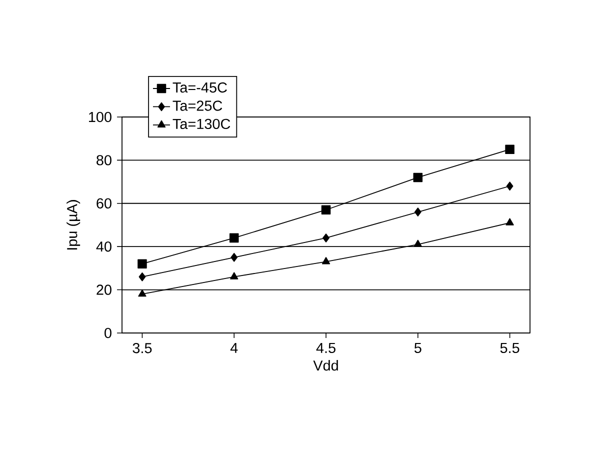  What do you see at coordinates (104, 289) in the screenshot?
I see `y-tick-label: 20` at bounding box center [104, 289].